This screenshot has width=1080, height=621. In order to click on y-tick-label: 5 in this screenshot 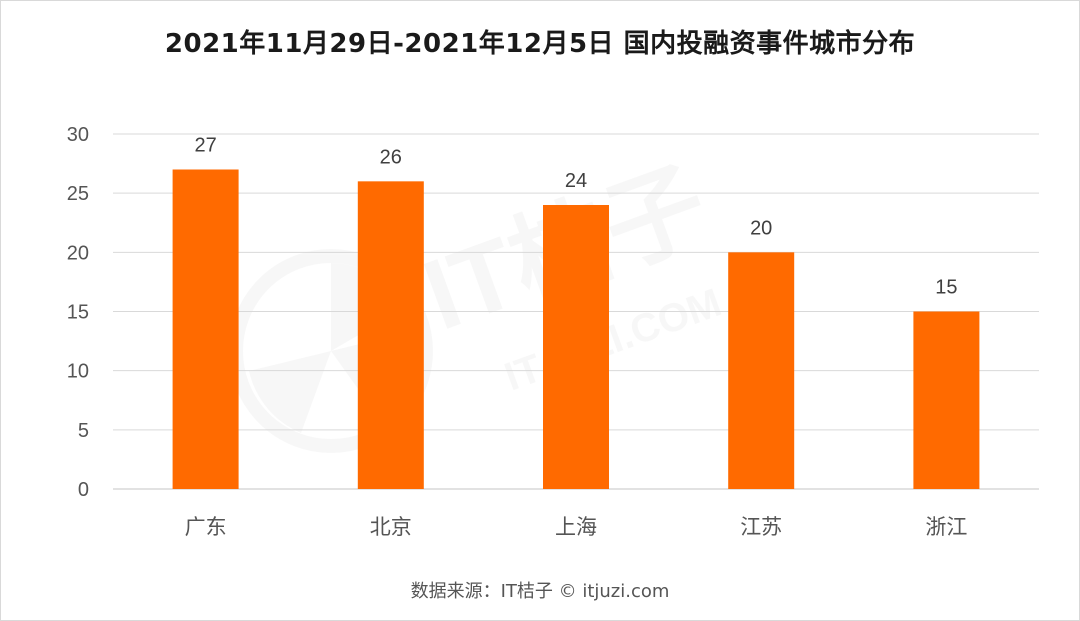, I will do `click(83, 431)`.